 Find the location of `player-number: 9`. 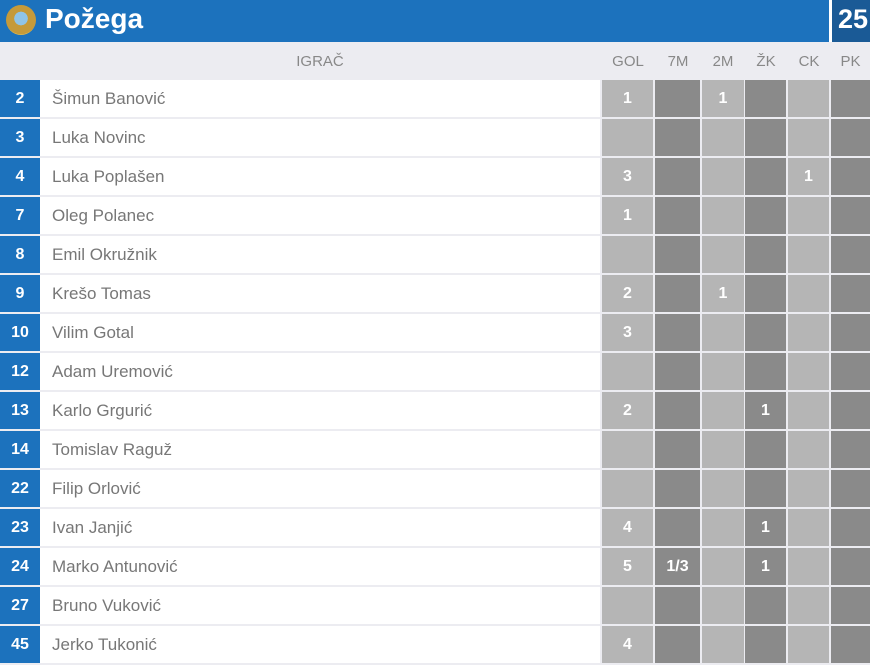

player-number: 9 is located at coordinates (20, 293).